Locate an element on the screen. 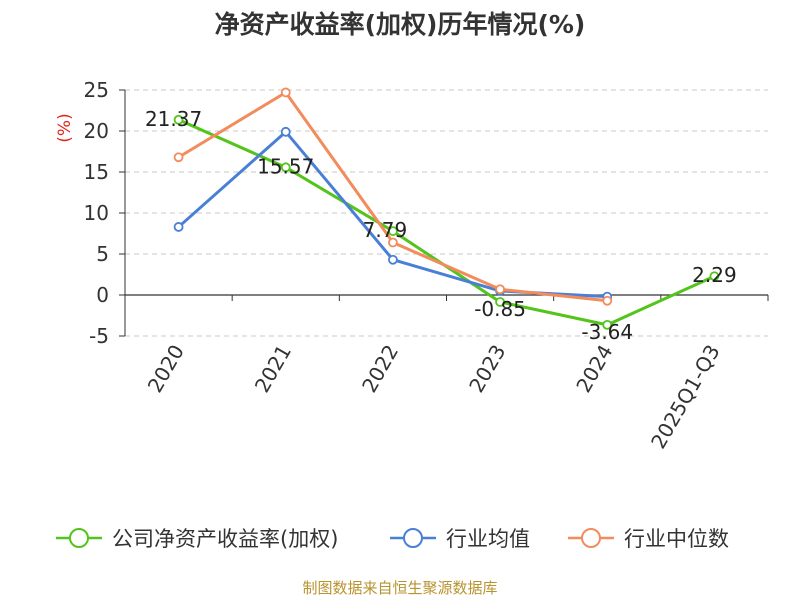 The image size is (800, 600). x-tick-label: 2020 is located at coordinates (166, 369).